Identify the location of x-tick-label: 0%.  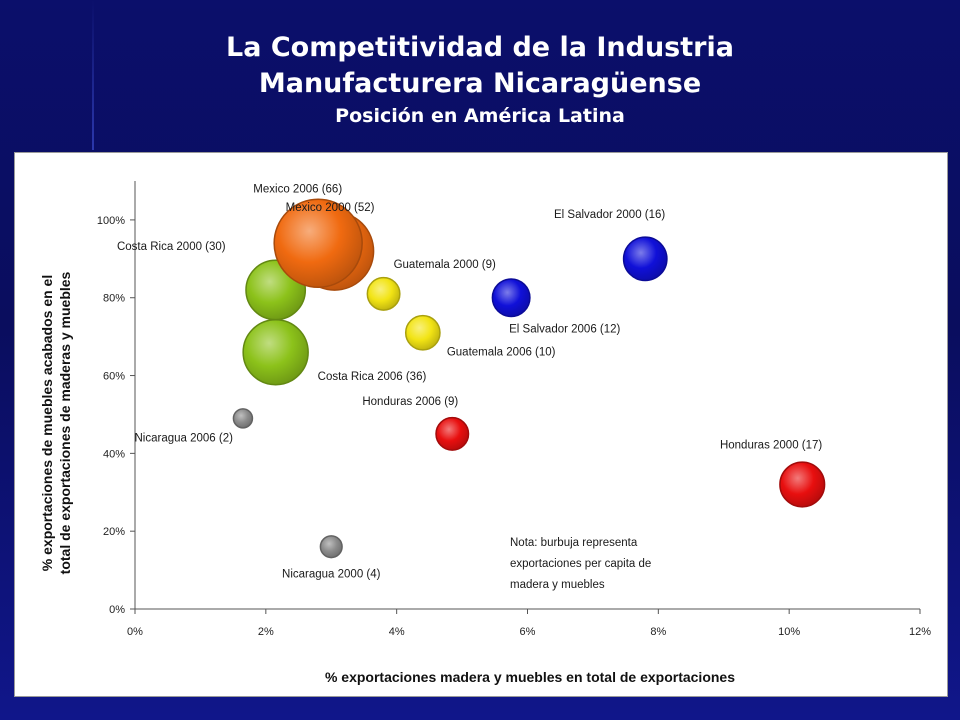
(135, 632).